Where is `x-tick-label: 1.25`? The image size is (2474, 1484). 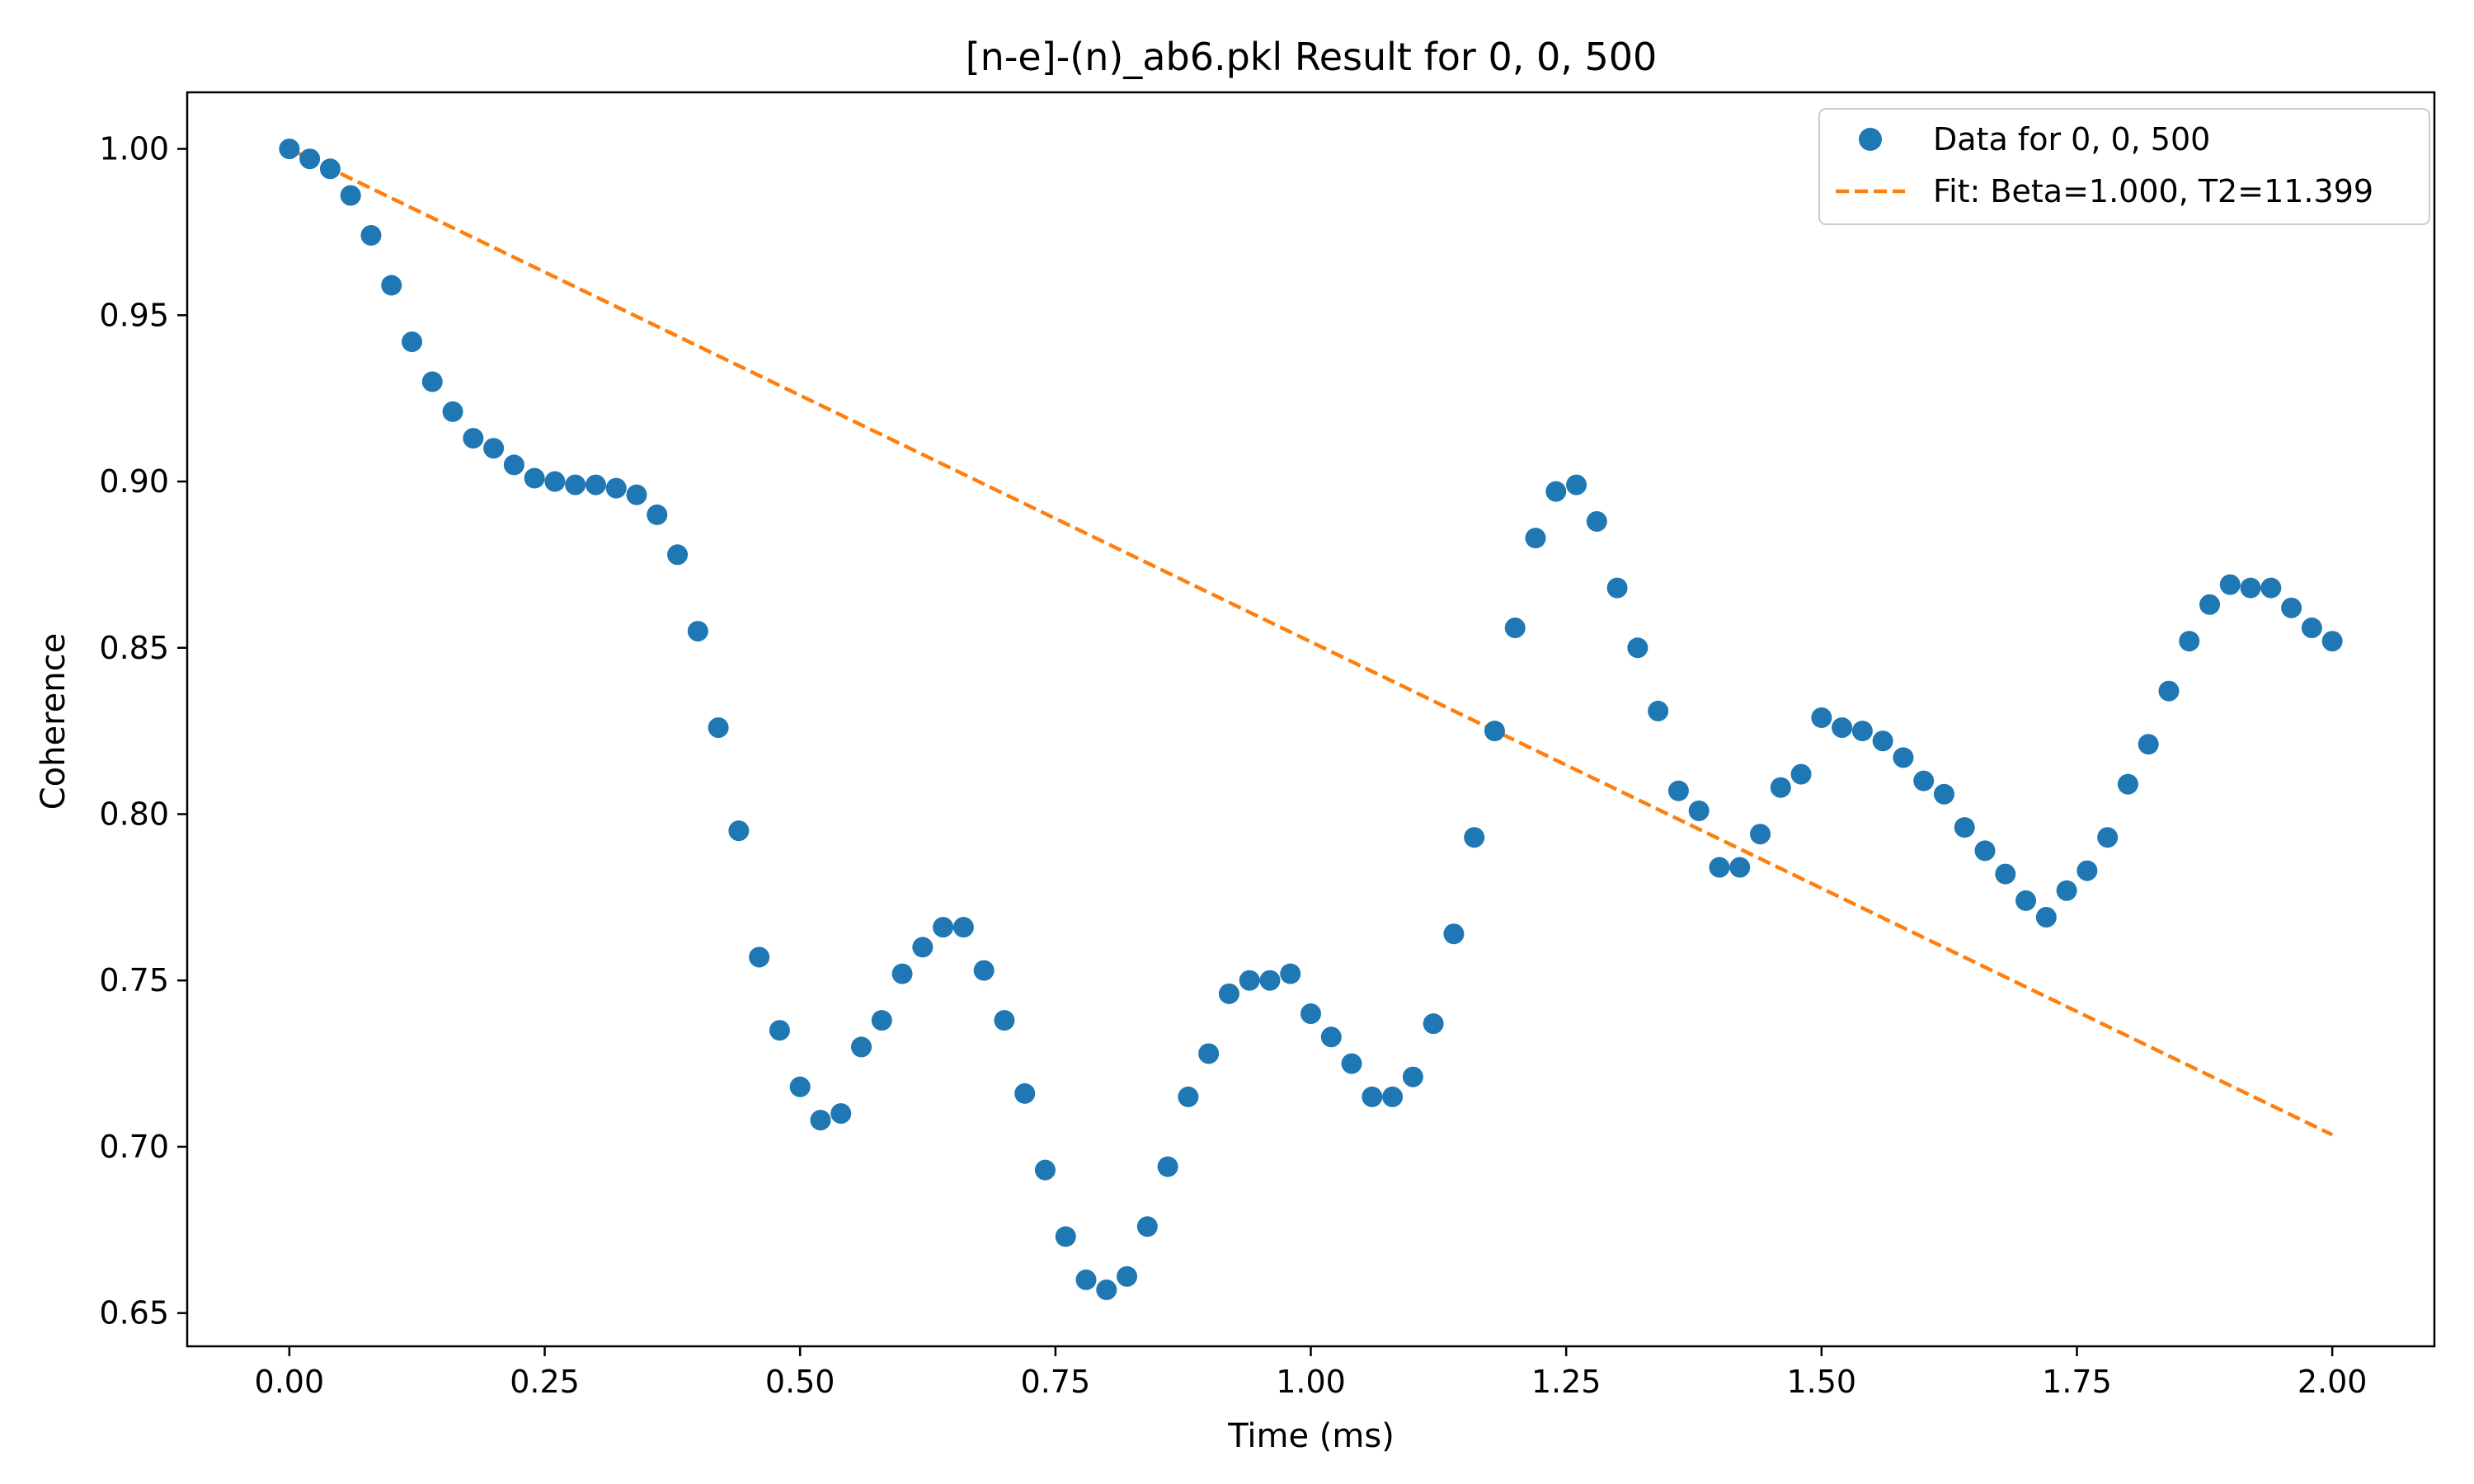
x-tick-label: 1.25 is located at coordinates (1566, 1382).